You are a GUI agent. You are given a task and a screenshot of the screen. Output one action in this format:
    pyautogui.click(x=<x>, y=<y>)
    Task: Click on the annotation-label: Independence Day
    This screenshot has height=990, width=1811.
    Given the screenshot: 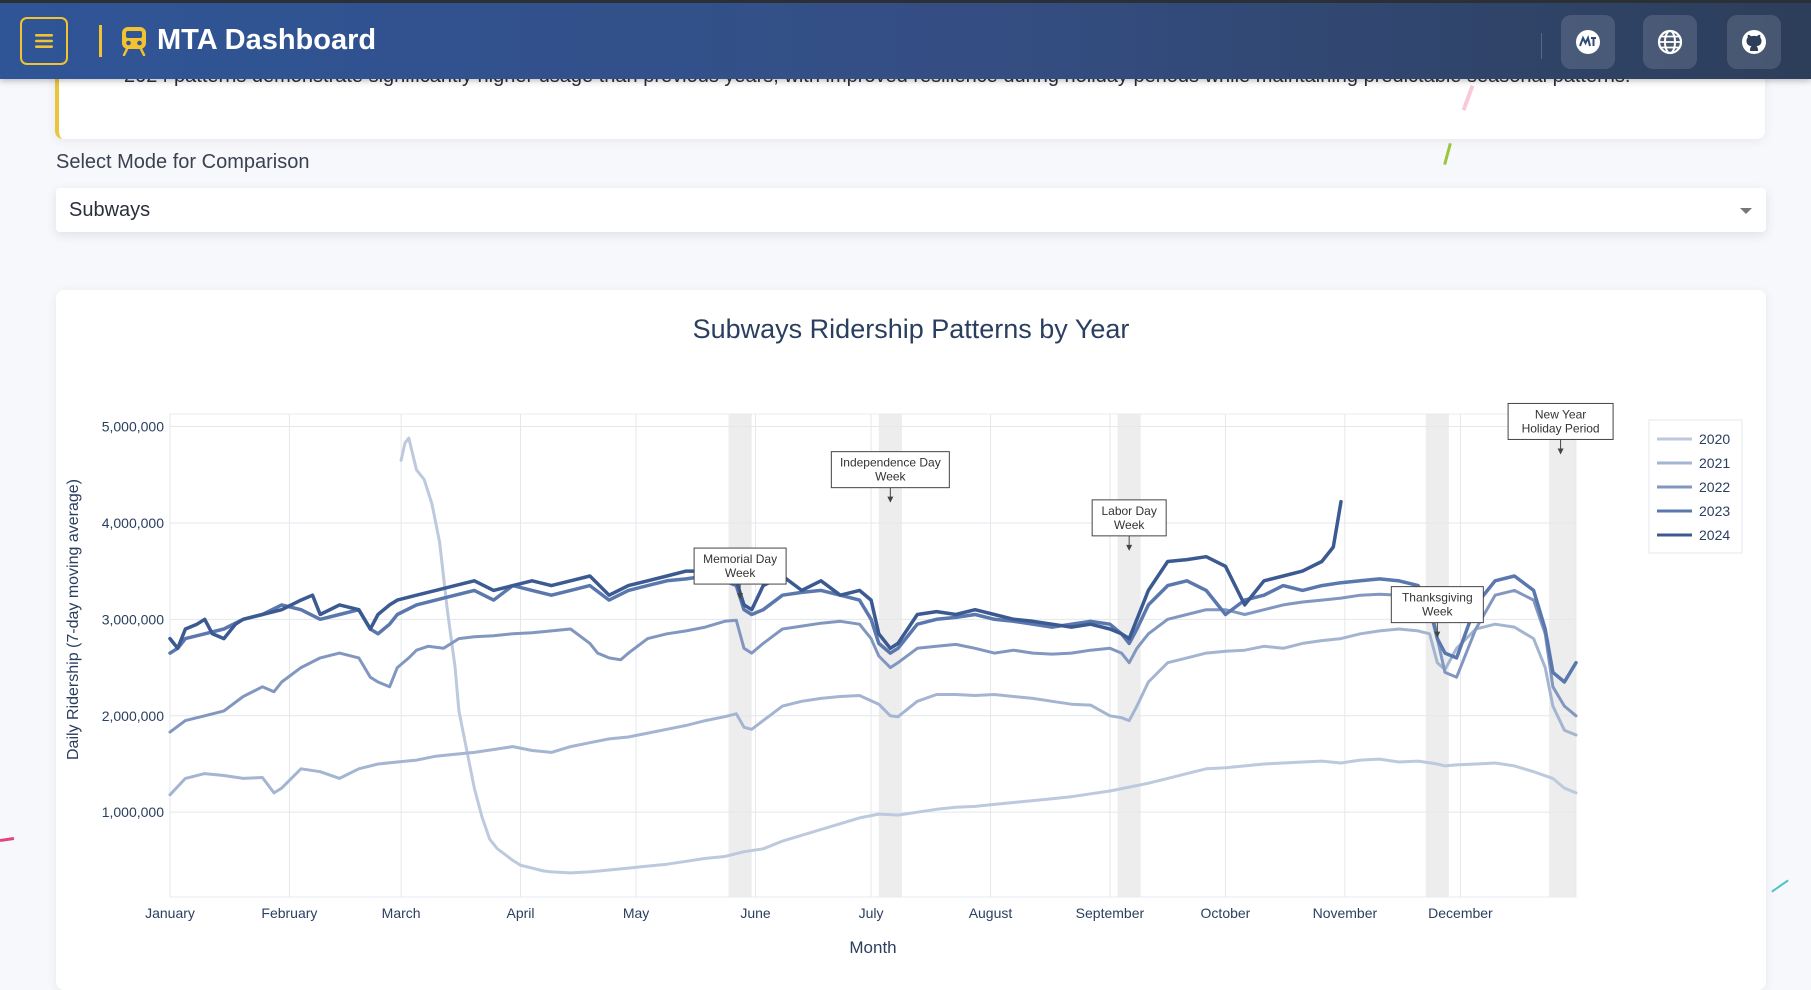 What is the action you would take?
    pyautogui.click(x=890, y=463)
    